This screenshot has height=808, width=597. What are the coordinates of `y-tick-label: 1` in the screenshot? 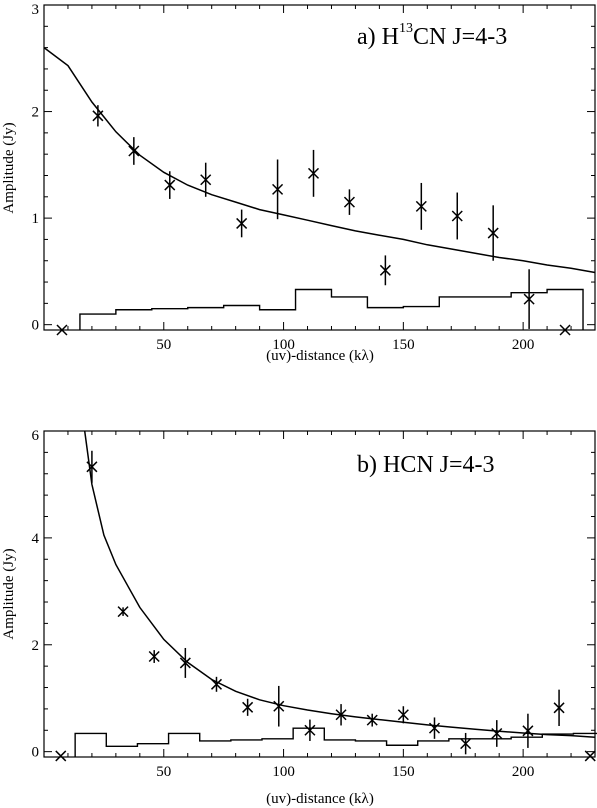 It's located at (36, 219).